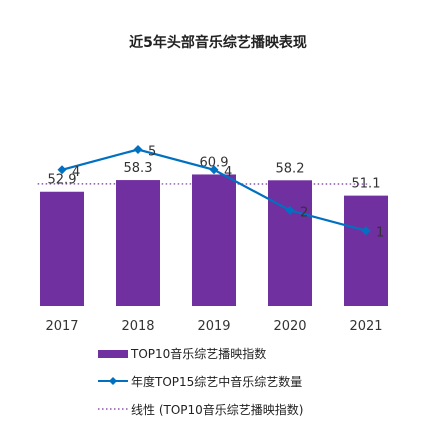 This screenshot has height=442, width=437. I want to click on bar-2020, so click(290, 243).